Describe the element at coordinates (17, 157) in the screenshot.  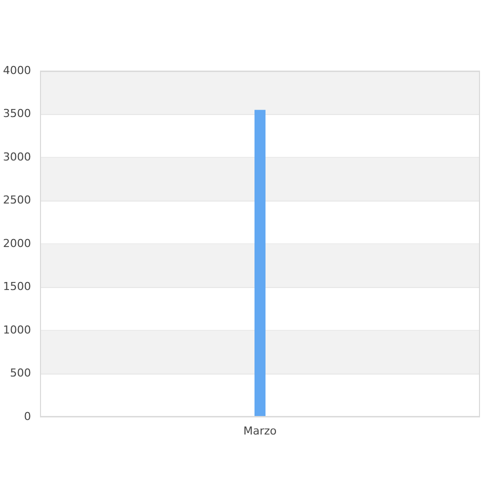
I see `y-tick-label: 3000` at that location.